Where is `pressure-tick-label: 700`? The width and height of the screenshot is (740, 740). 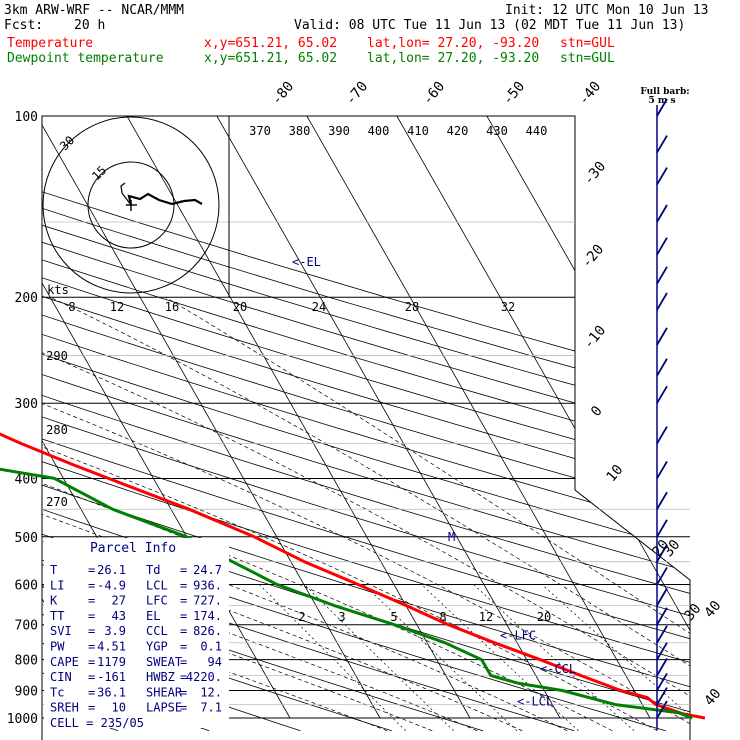 pressure-tick-label: 700 is located at coordinates (26, 626).